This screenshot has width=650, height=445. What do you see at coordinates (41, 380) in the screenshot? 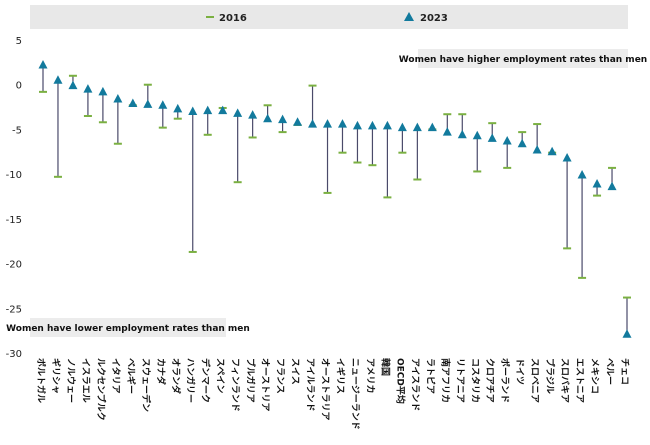
I see `x-tick-label: ポルトガル` at bounding box center [41, 380].